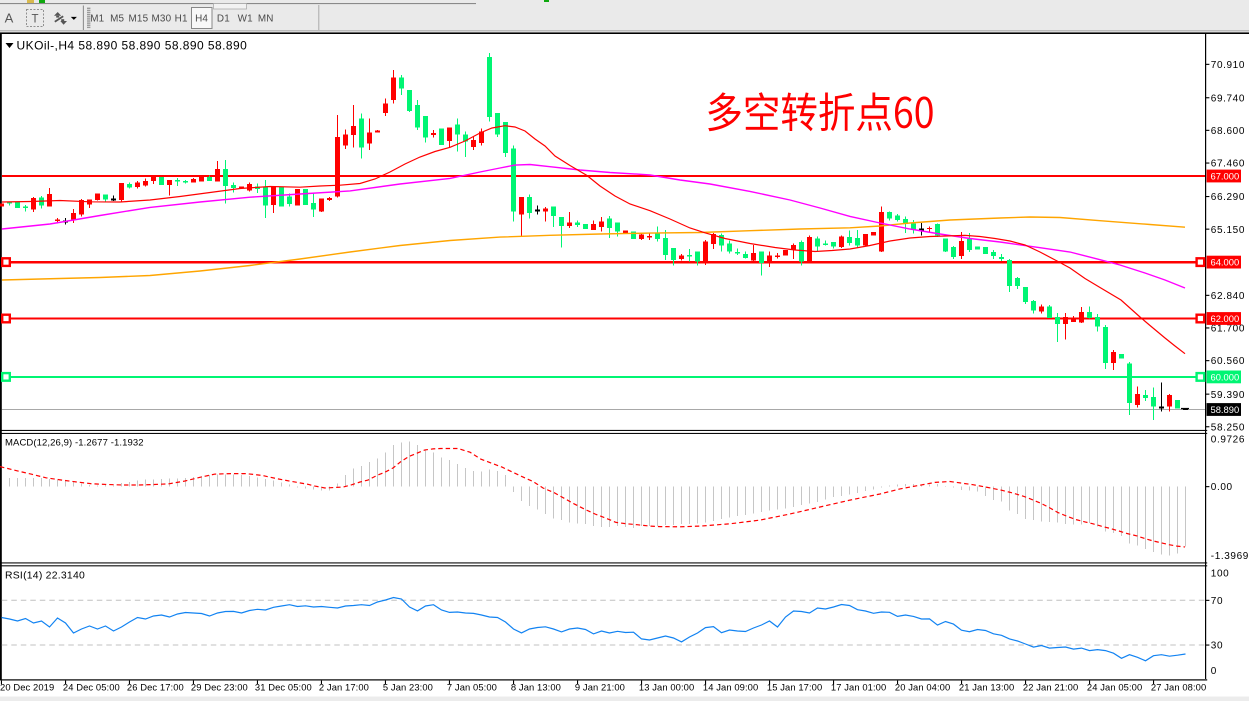 The width and height of the screenshot is (1249, 701). Describe the element at coordinates (1178, 687) in the screenshot. I see `svg-text: 27 Jan 08:00` at that location.